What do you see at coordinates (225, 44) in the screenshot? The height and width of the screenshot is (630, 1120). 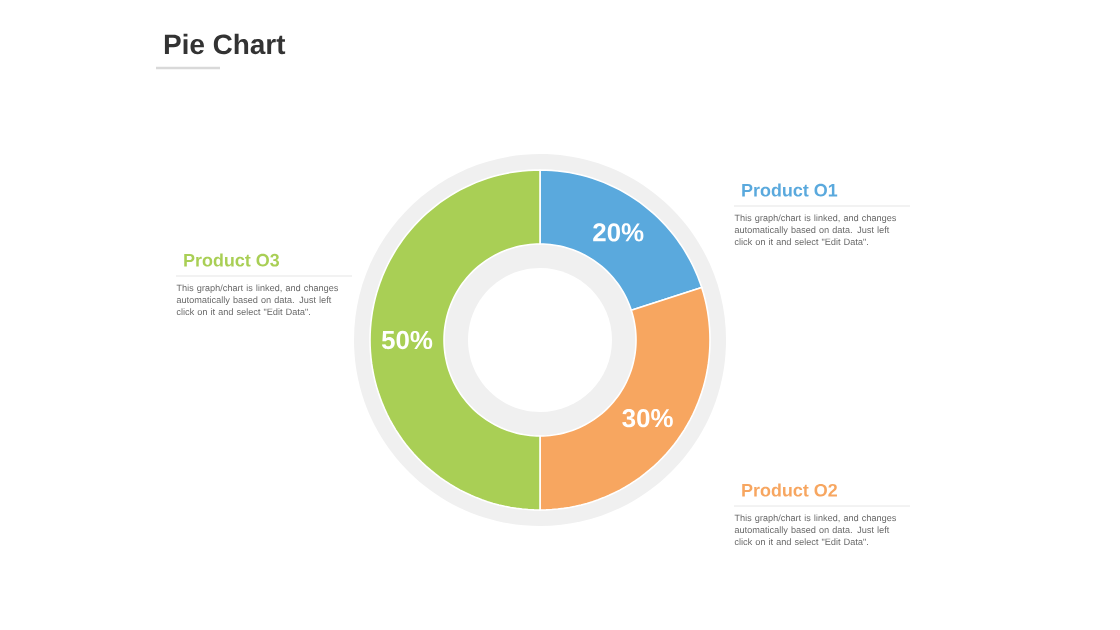 I see `chart-title: Pie Chart` at bounding box center [225, 44].